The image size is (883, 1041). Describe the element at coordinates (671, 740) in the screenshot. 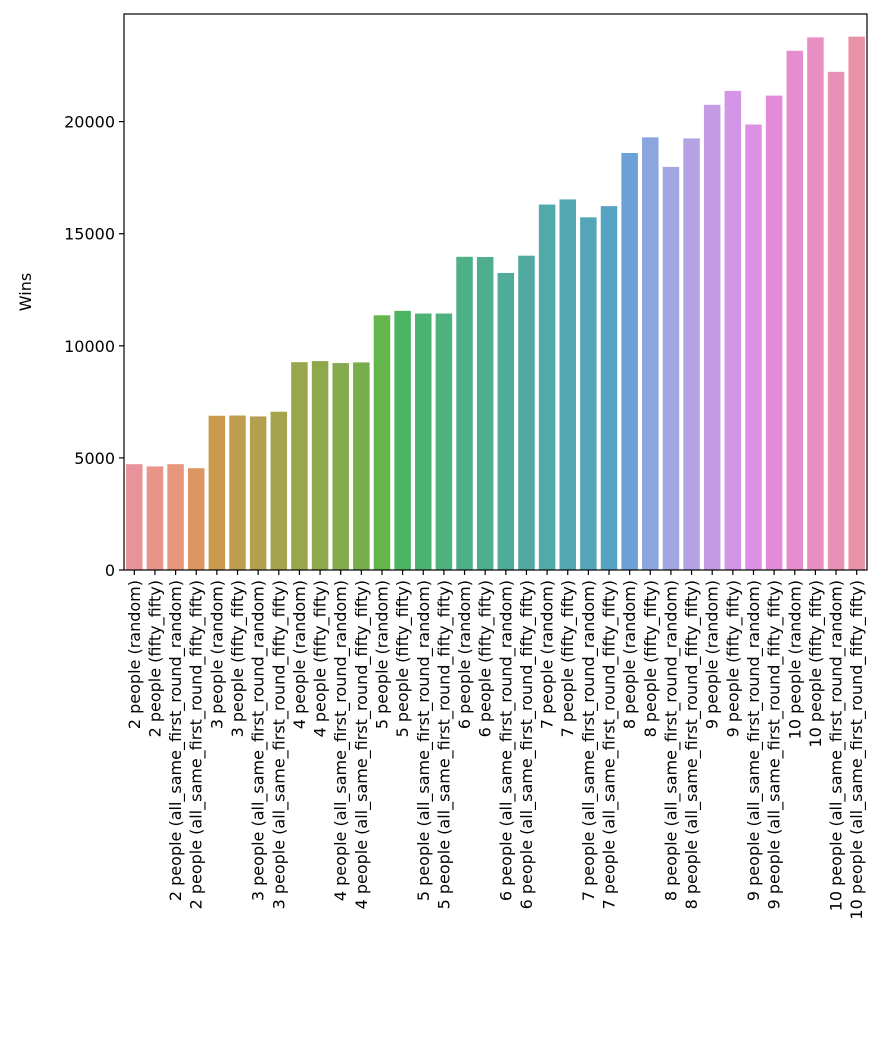

I see `x-tick-label: 8 people (all_same_first_round_random)` at that location.